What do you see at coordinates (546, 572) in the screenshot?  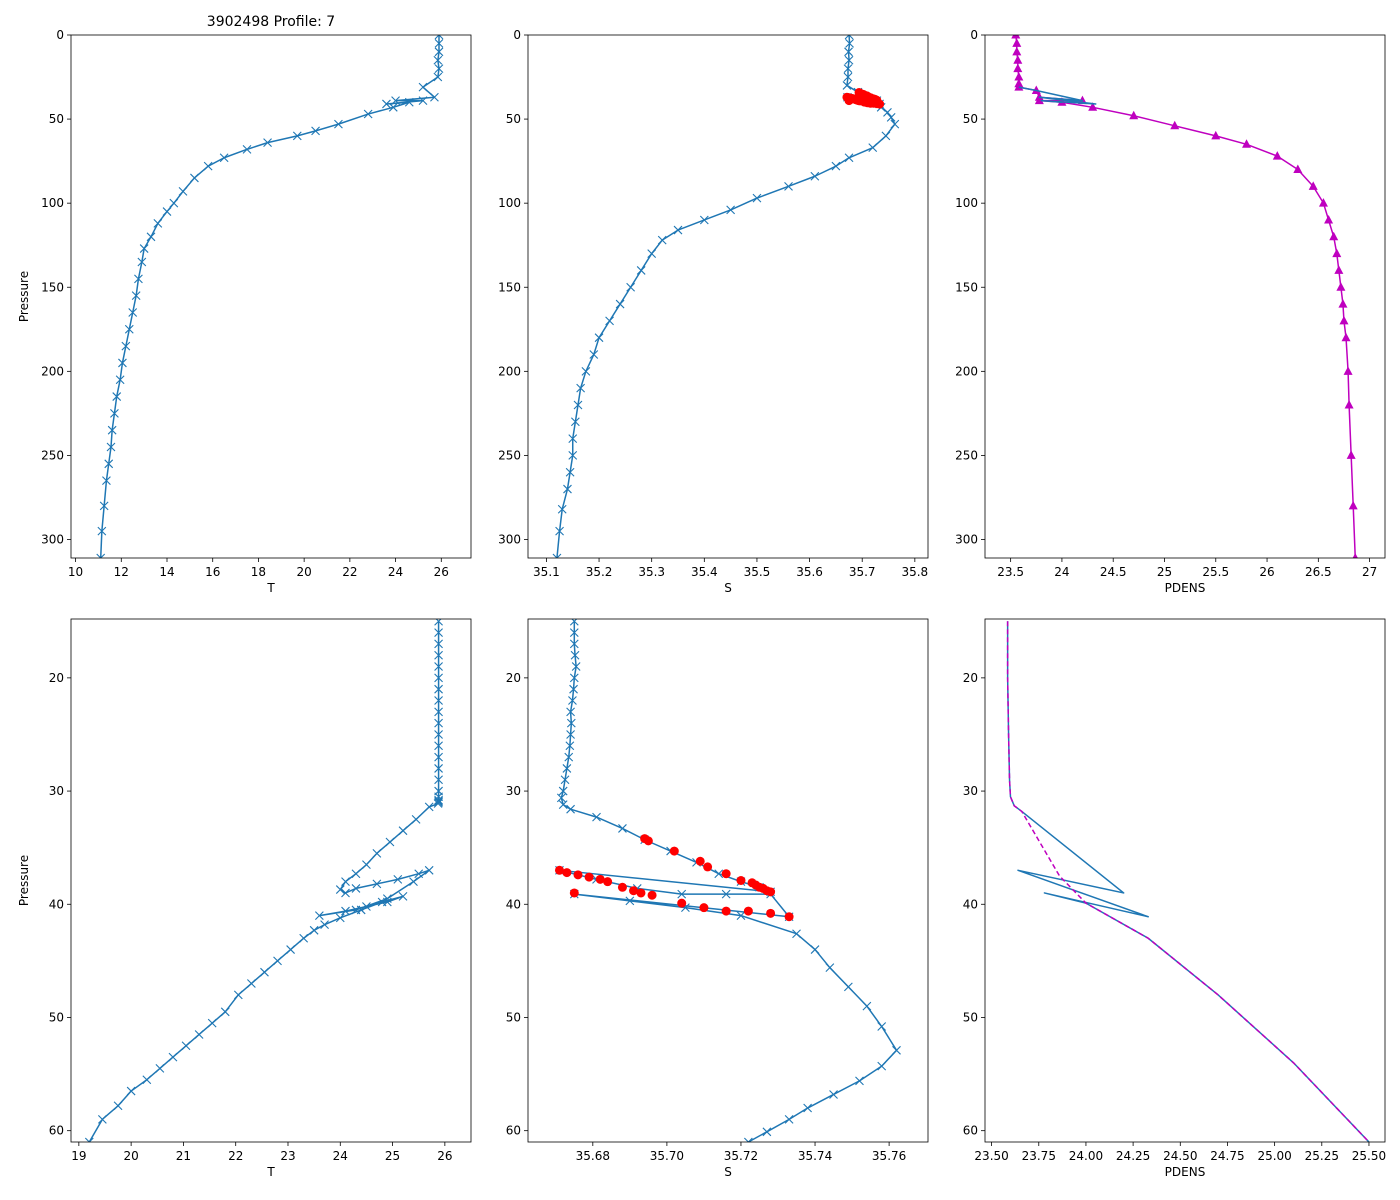 I see `x-tick-label: 35.1` at bounding box center [546, 572].